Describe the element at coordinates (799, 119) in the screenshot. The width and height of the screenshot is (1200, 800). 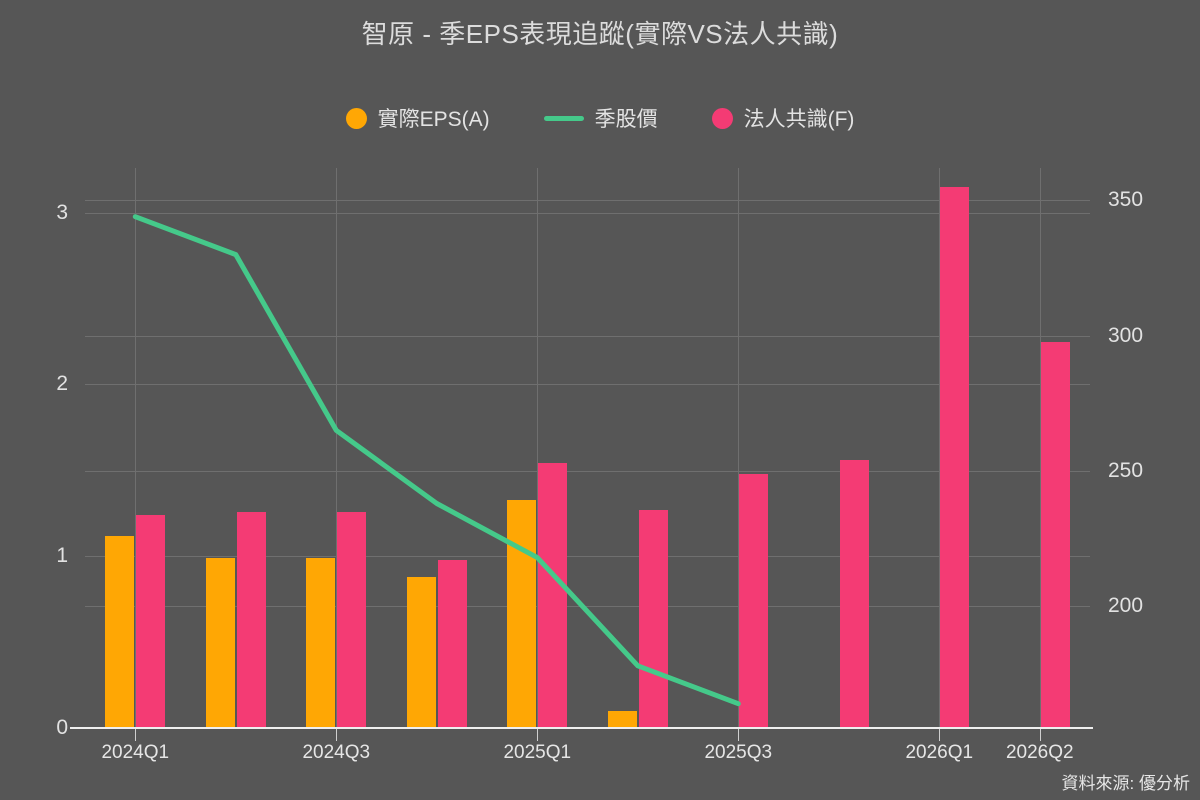
I see `legend-label-consensus: 法人共識(F)` at that location.